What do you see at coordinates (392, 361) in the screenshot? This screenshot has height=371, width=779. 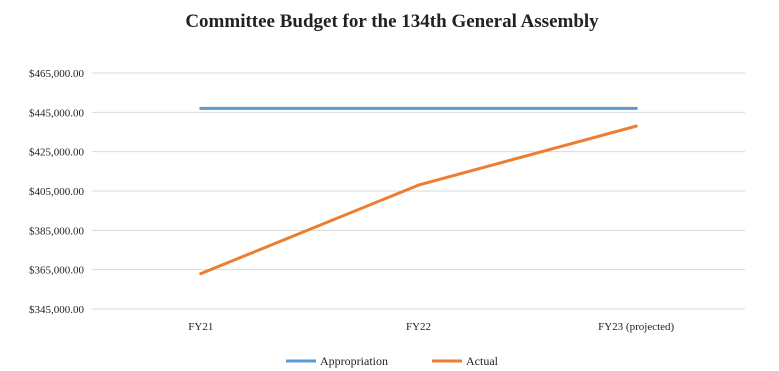 I see `legend: Appropriation Actual` at bounding box center [392, 361].